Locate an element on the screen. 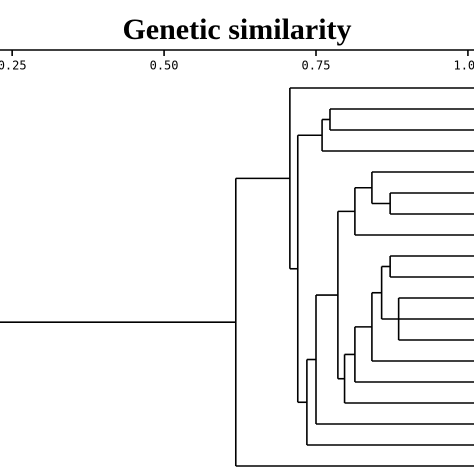 Image resolution: width=474 pixels, height=474 pixels. chart-title: Genetic similarity is located at coordinates (236, 29).